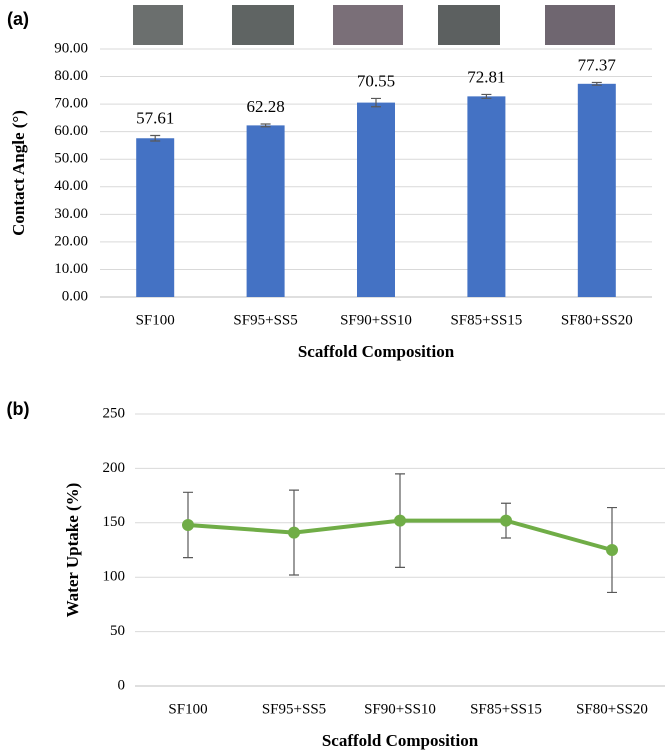  I want to click on y-tick-label: 0, so click(122, 685).